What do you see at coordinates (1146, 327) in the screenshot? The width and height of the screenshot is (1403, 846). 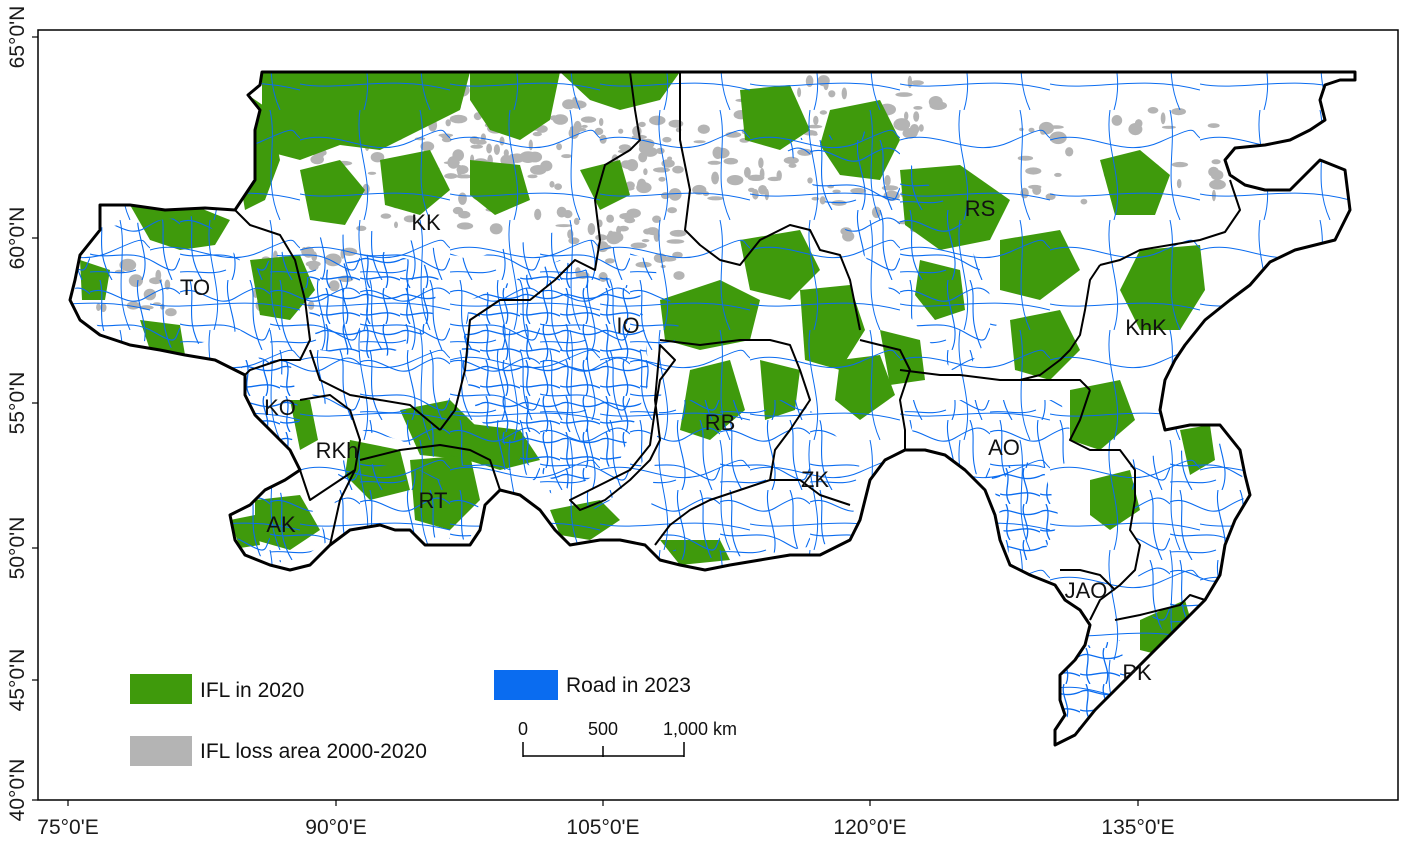 I see `region-label-khk: KhK` at bounding box center [1146, 327].